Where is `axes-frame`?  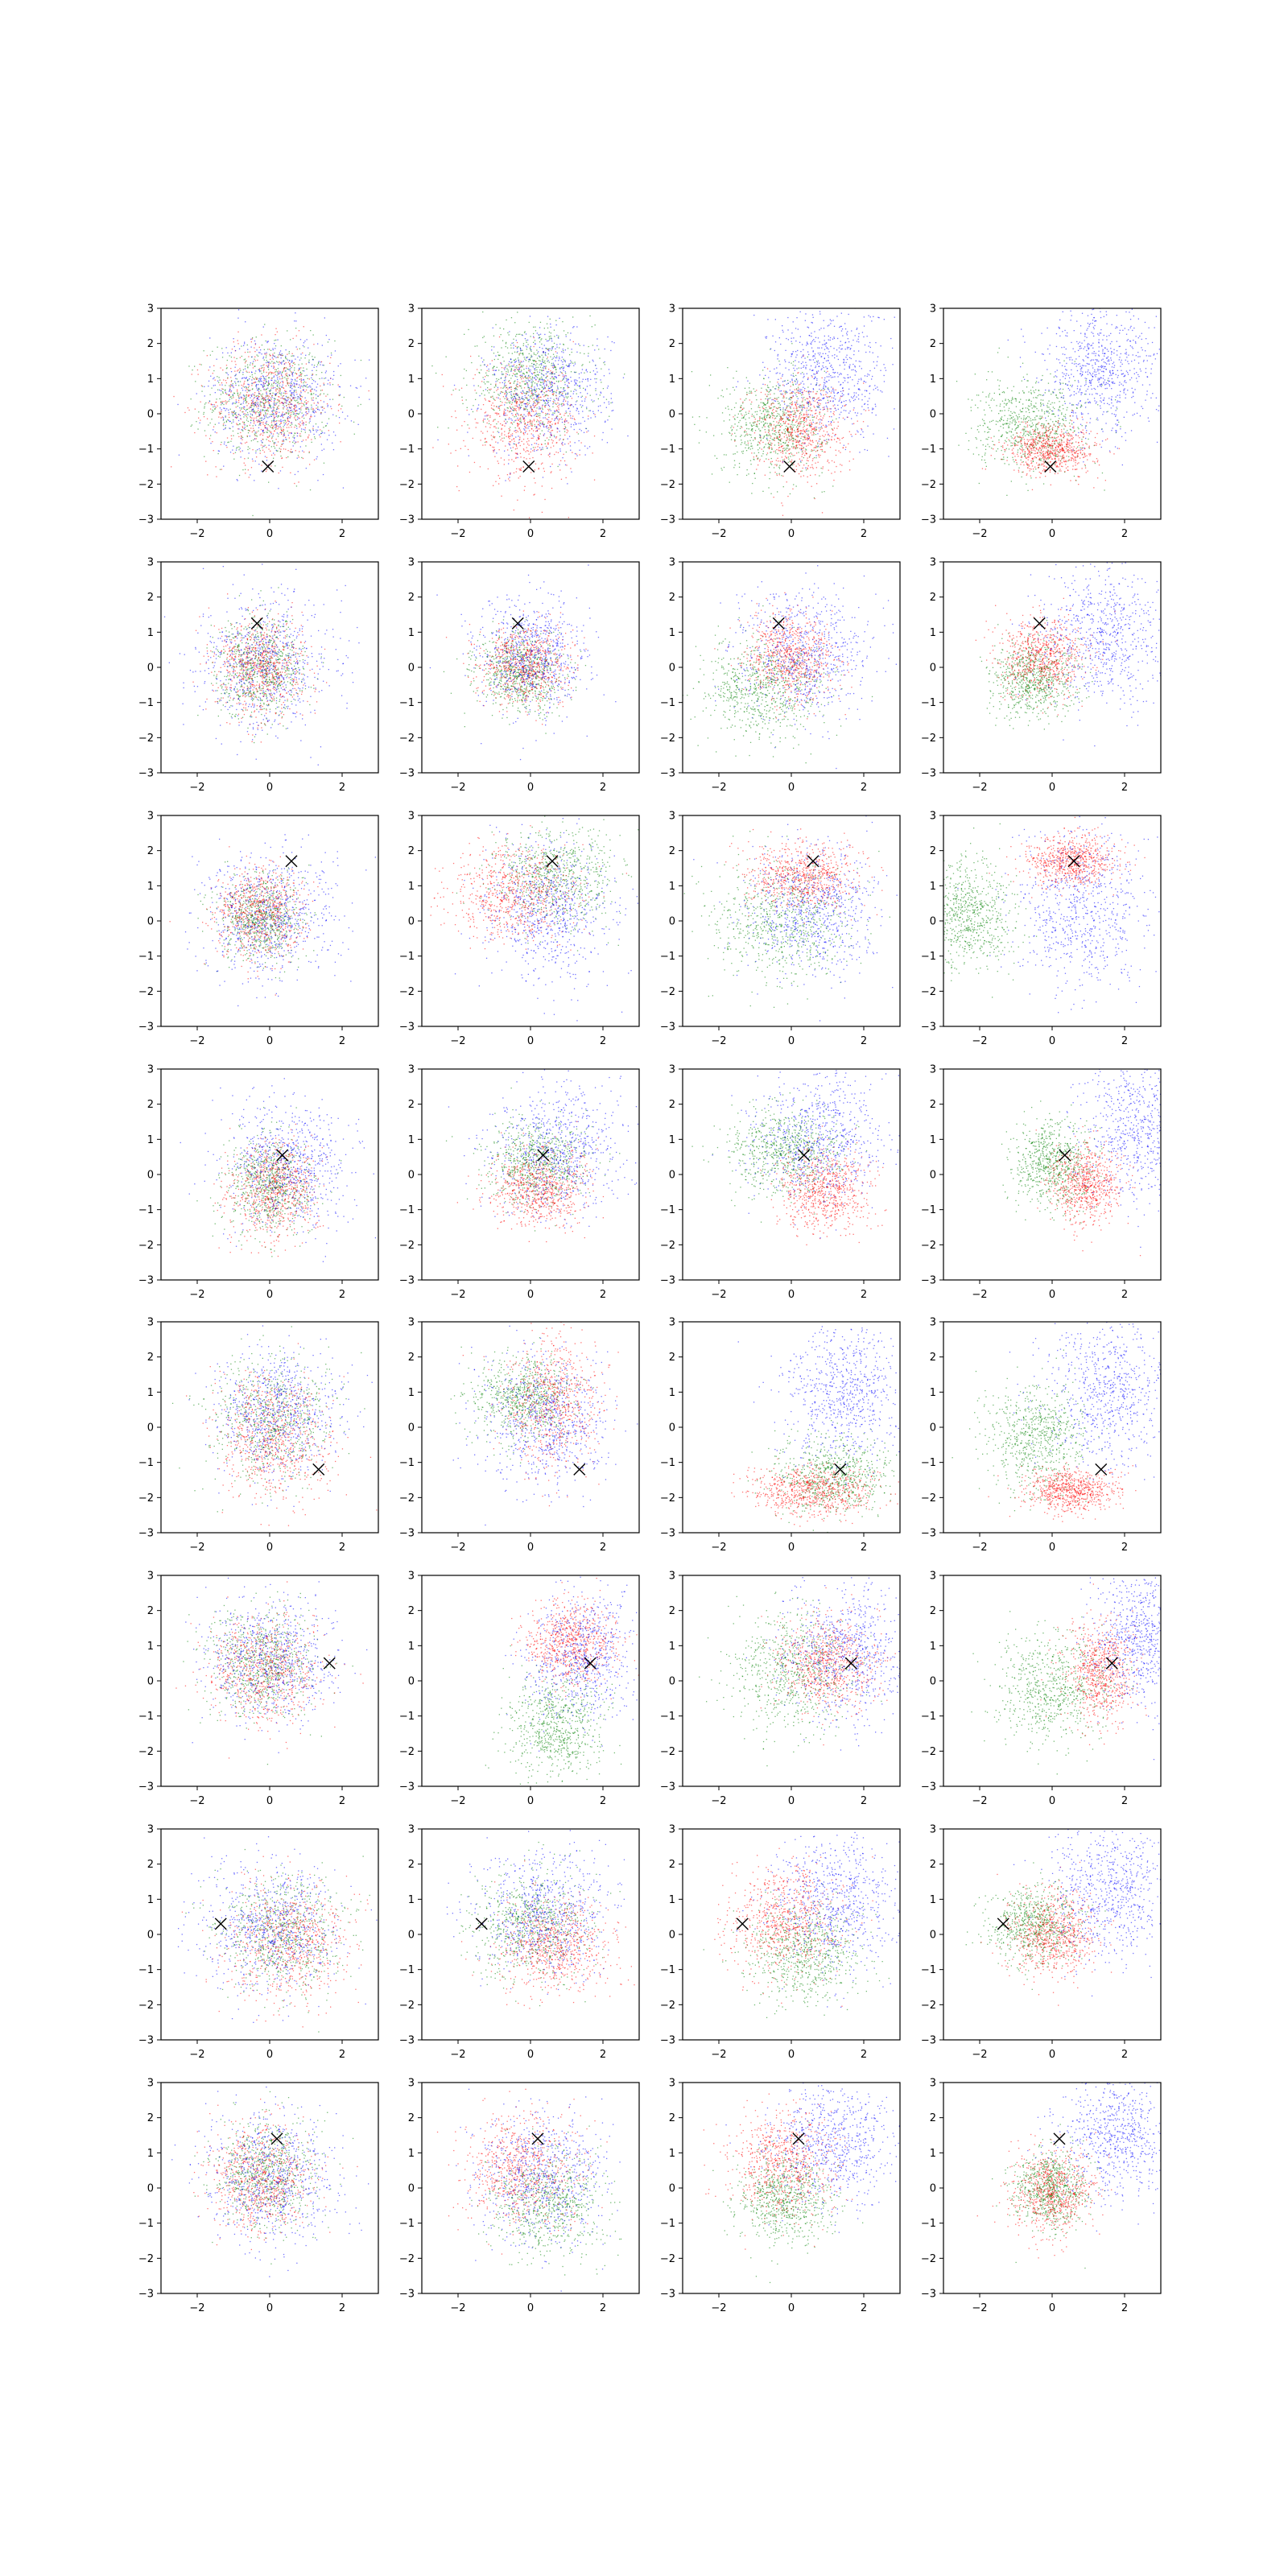
axes-frame is located at coordinates (269, 413).